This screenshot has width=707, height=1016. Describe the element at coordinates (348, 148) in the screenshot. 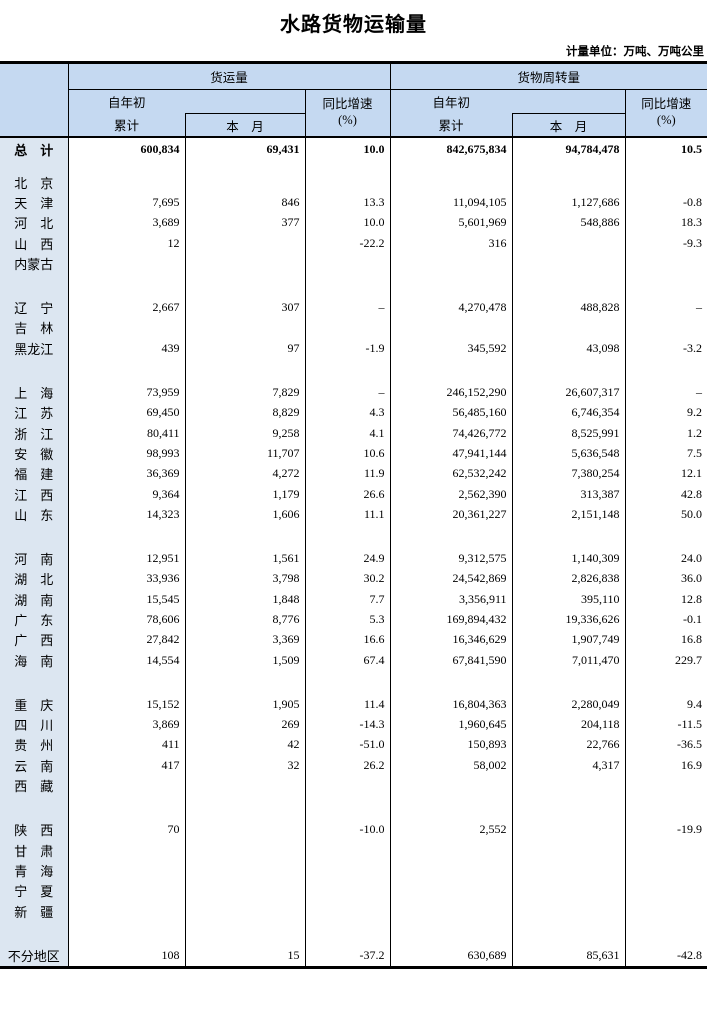

I see `value-cell: 10.0` at that location.